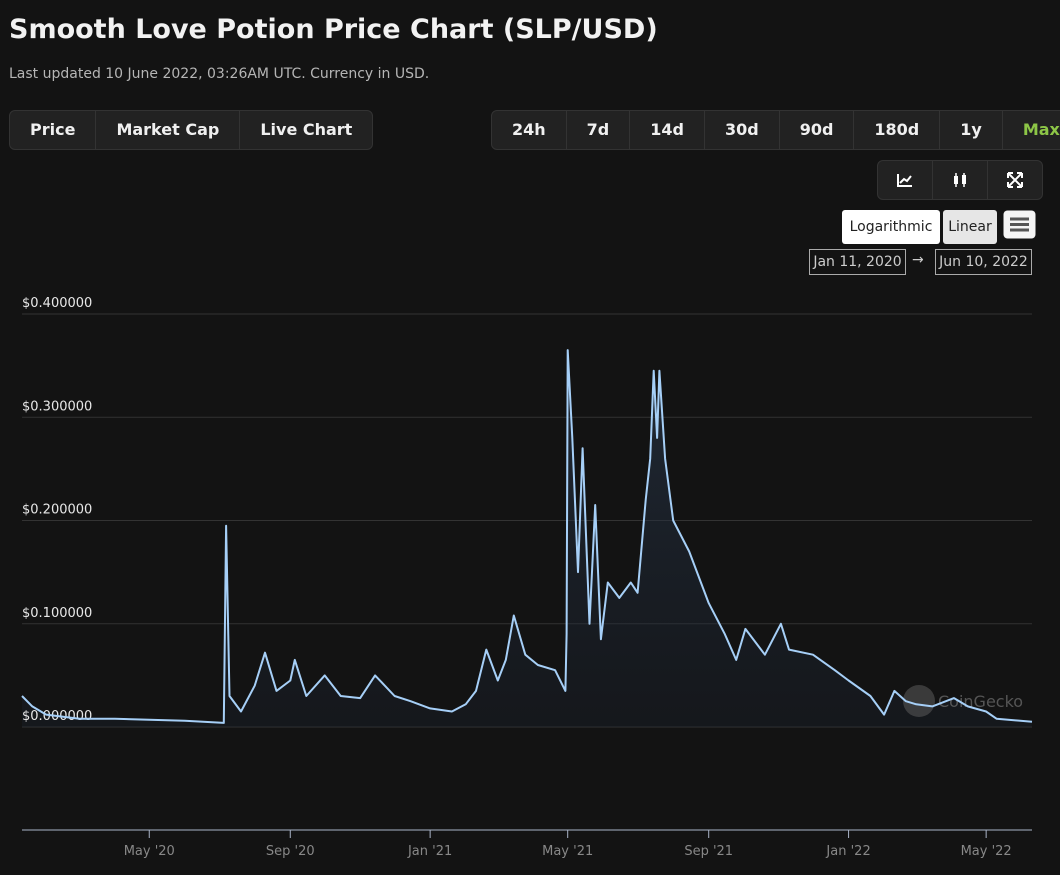  What do you see at coordinates (529, 130) in the screenshot?
I see `range-button: 24h` at bounding box center [529, 130].